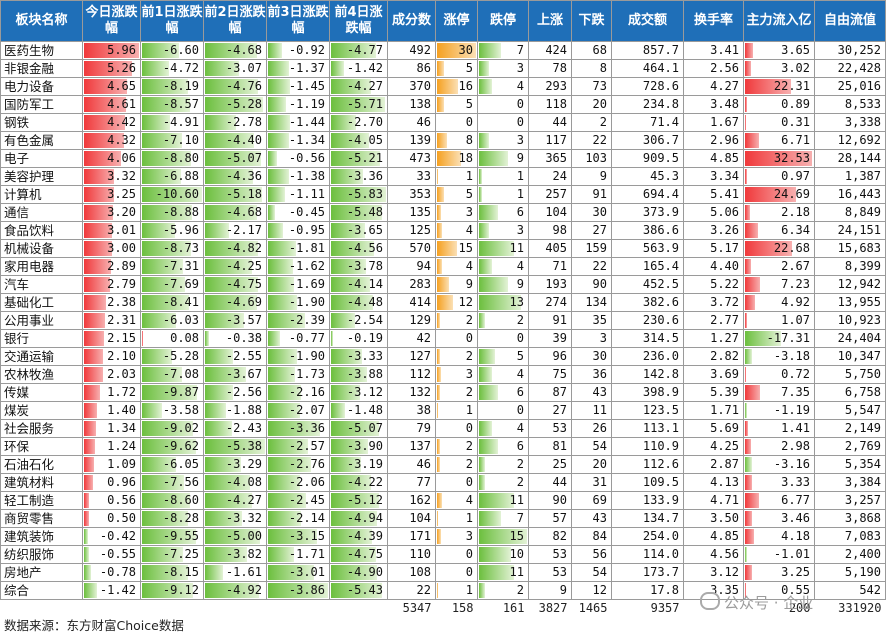 The width and height of the screenshot is (893, 635). I want to click on cell: -5.83, so click(358, 194).